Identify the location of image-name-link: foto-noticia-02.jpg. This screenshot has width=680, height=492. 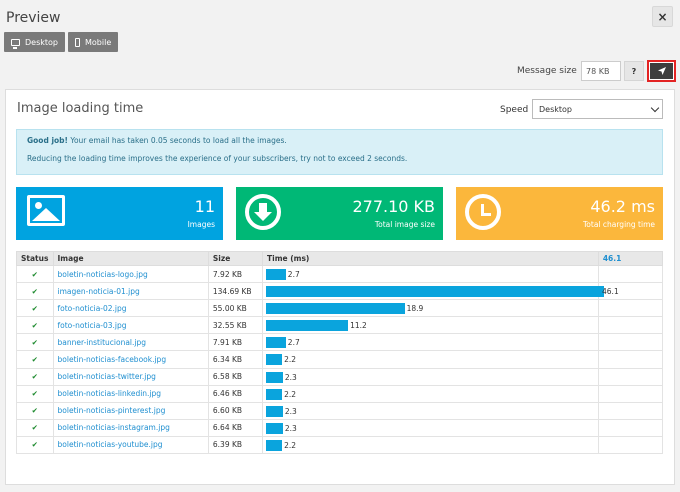
(130, 308).